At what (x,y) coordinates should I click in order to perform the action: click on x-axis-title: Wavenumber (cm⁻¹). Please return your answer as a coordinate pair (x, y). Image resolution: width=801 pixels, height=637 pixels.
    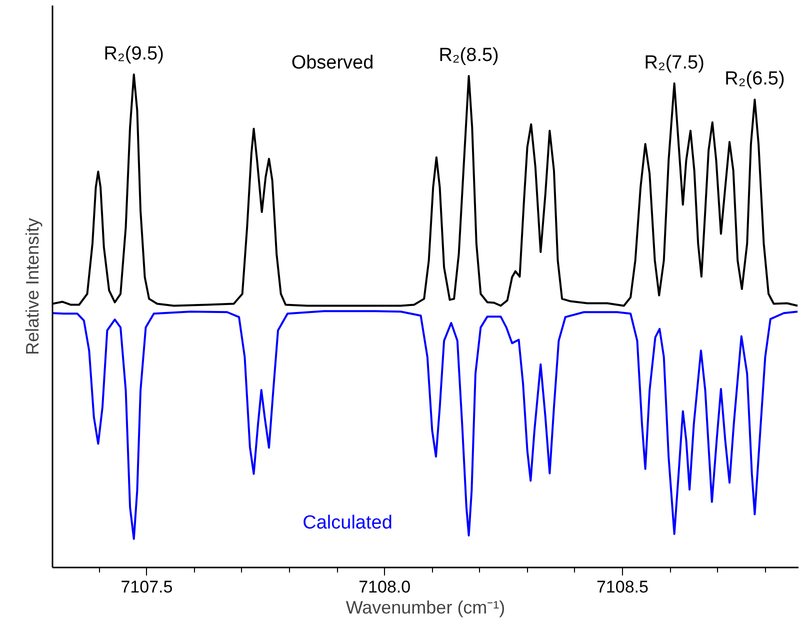
    Looking at the image, I should click on (426, 608).